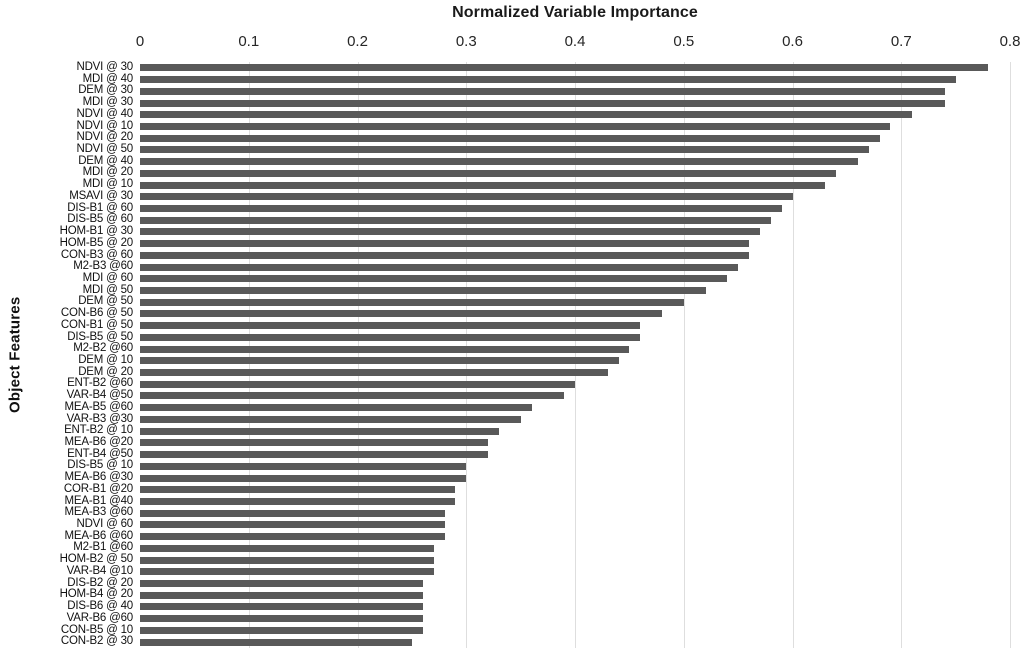 Image resolution: width=1024 pixels, height=652 pixels. Describe the element at coordinates (99, 500) in the screenshot. I see `category-label: MEA-B1 @40` at that location.